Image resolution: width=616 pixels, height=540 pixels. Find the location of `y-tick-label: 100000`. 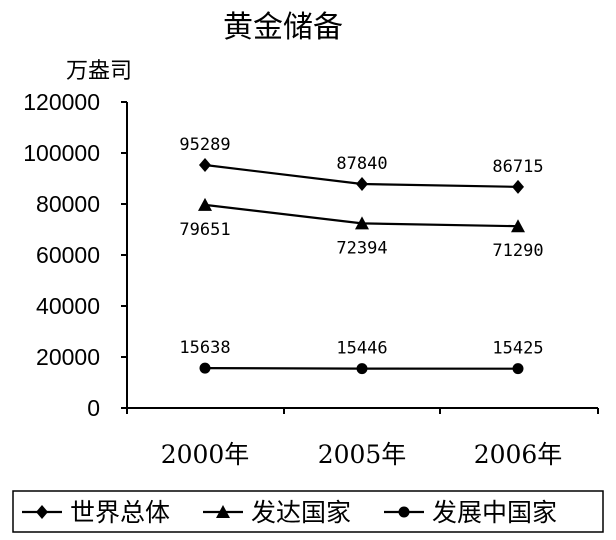

y-tick-label: 100000 is located at coordinates (61, 153).